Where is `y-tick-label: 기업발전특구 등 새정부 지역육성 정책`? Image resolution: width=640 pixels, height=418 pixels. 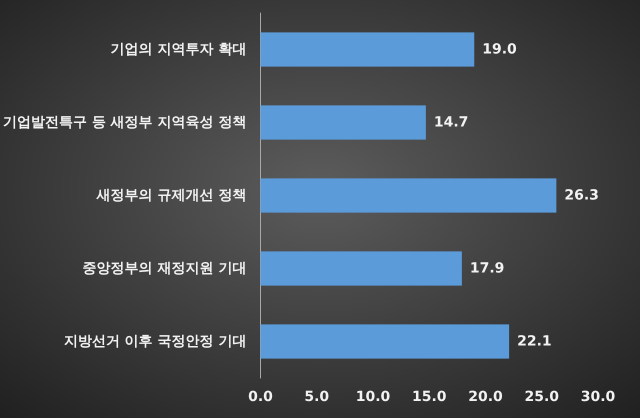
y-tick-label: 기업발전특구 등 새정부 지역육성 정책 is located at coordinates (124, 122).